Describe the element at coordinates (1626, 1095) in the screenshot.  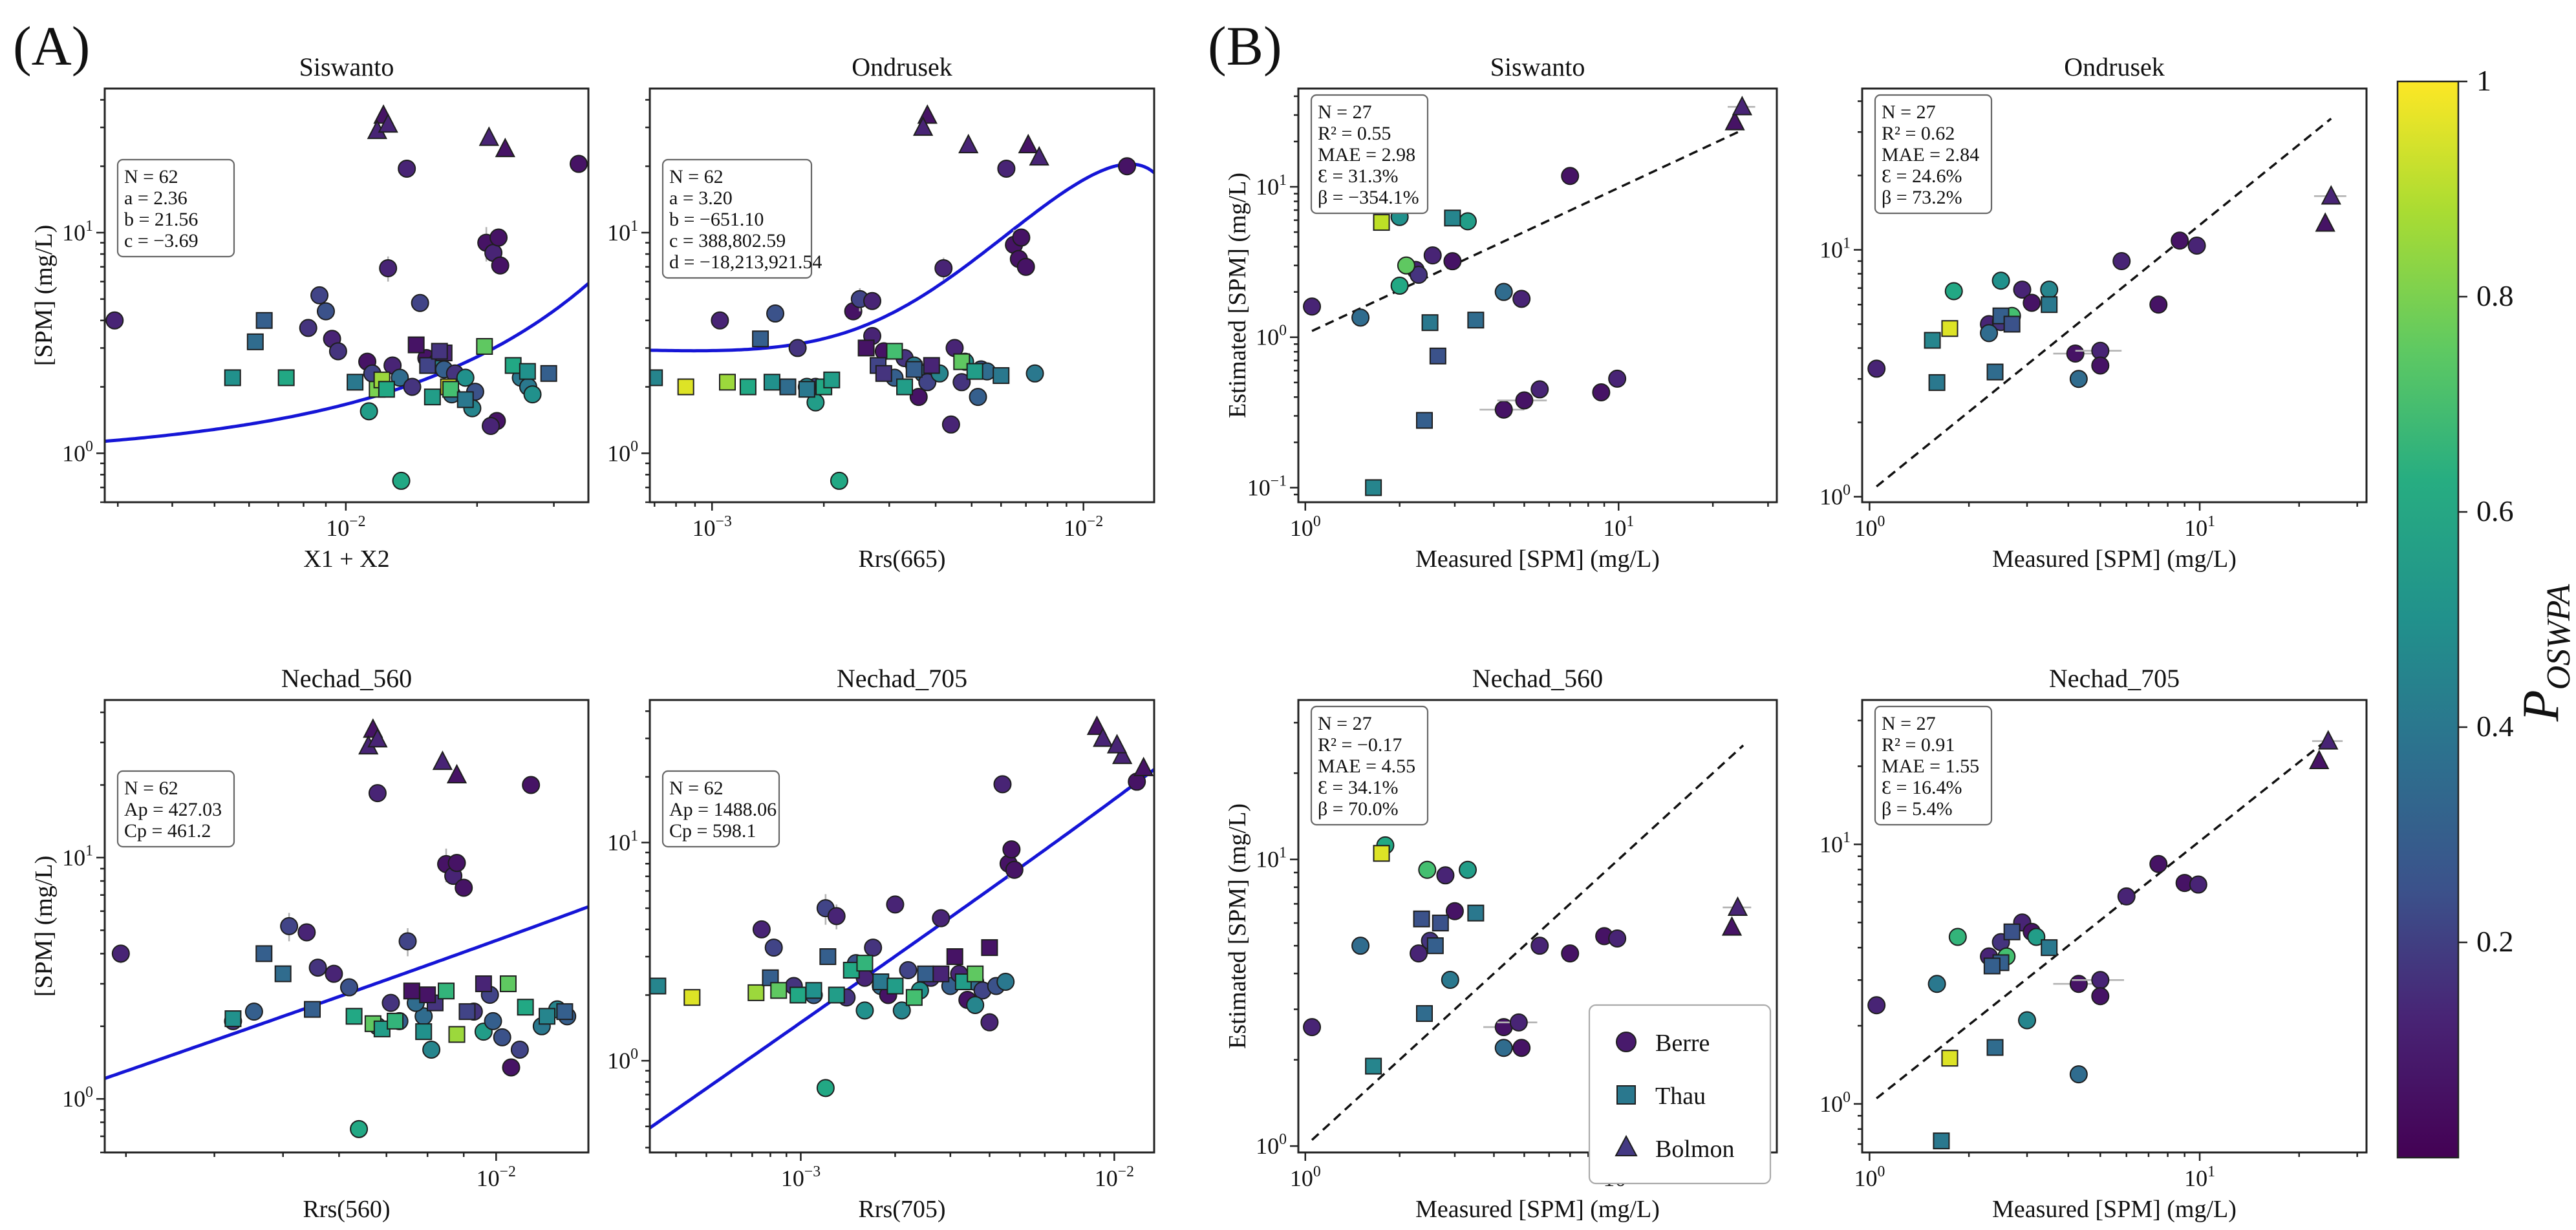
I see `legend-thau-marker` at that location.